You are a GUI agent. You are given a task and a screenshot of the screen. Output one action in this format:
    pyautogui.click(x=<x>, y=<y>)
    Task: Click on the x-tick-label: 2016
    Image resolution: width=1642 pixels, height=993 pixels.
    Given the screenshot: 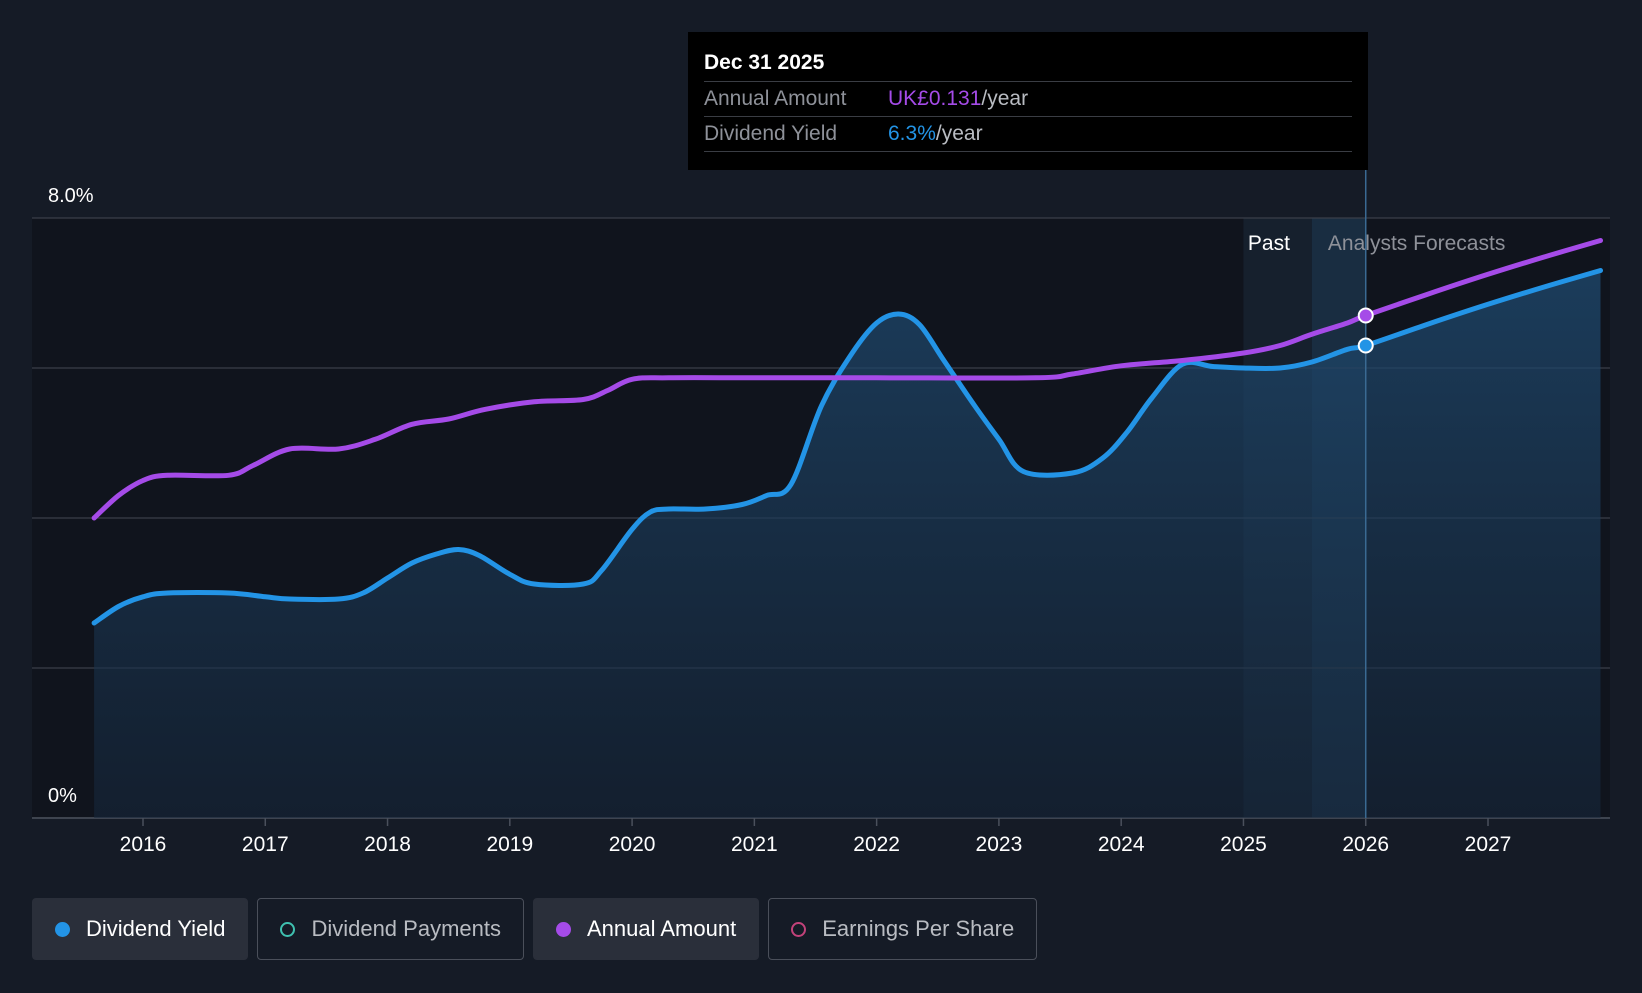 What is the action you would take?
    pyautogui.click(x=143, y=844)
    